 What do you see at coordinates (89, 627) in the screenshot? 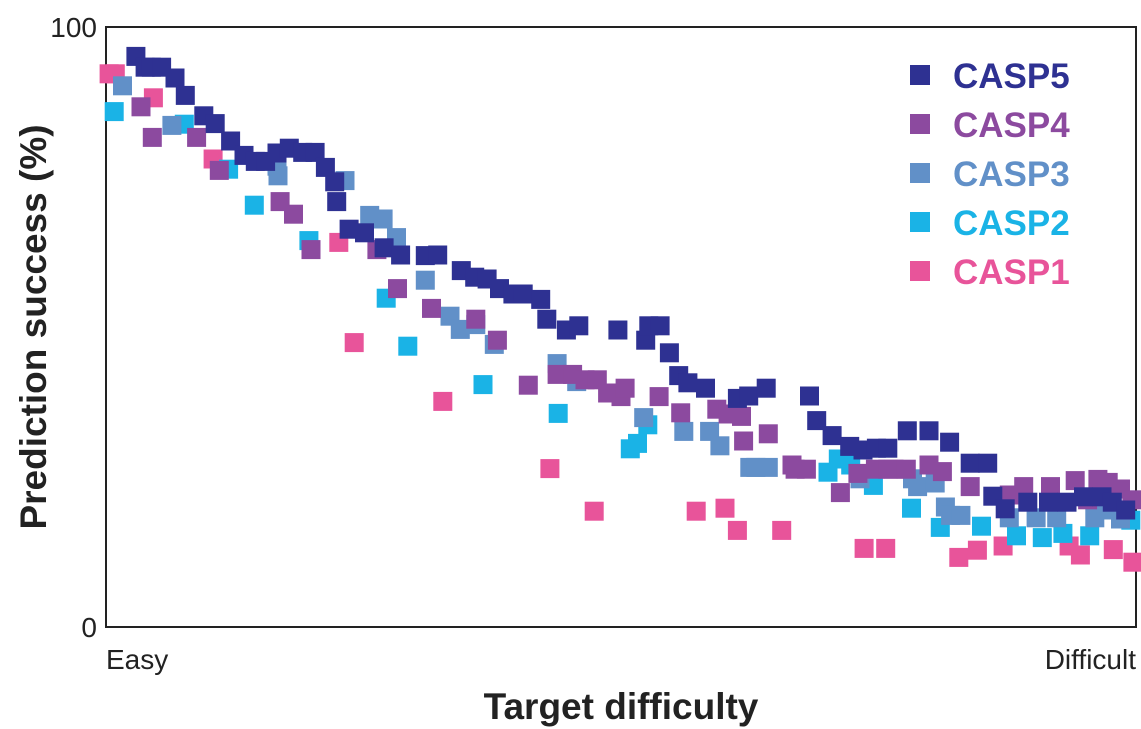
I see `y-tick-label-min: 0` at bounding box center [89, 627].